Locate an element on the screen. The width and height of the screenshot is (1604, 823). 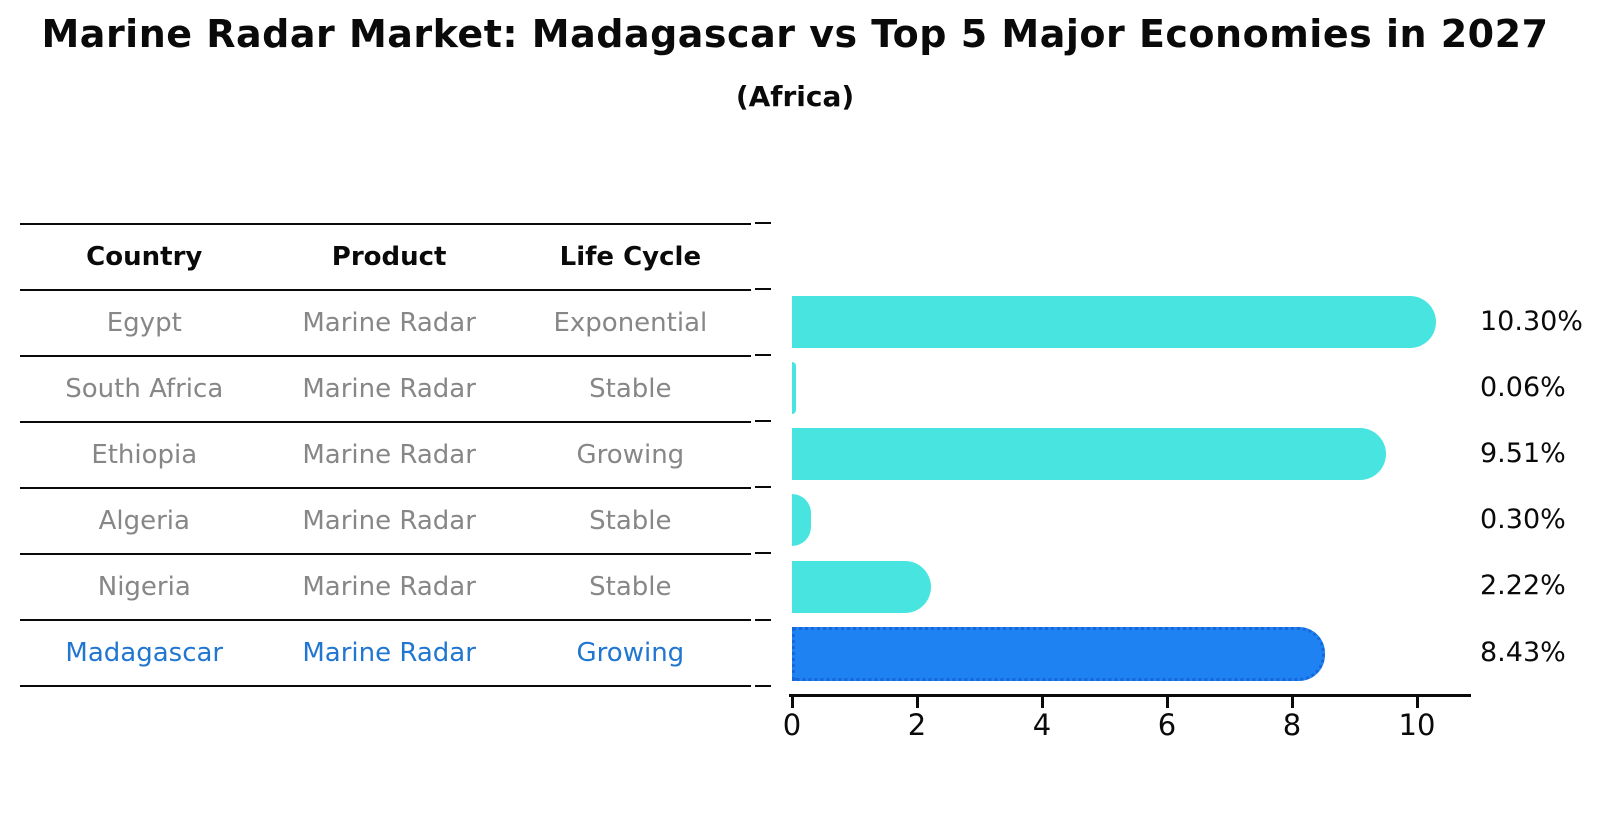
bar-ethiopia is located at coordinates (1089, 454).